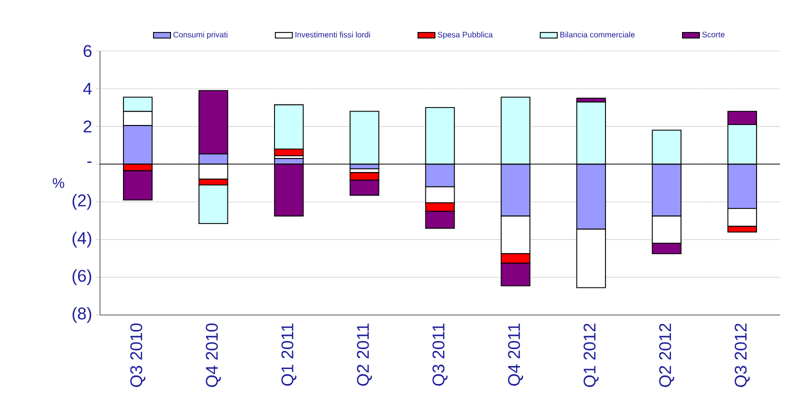 The height and width of the screenshot is (409, 800). What do you see at coordinates (138, 355) in the screenshot?
I see `x-tick-label: Q3 2010` at bounding box center [138, 355].